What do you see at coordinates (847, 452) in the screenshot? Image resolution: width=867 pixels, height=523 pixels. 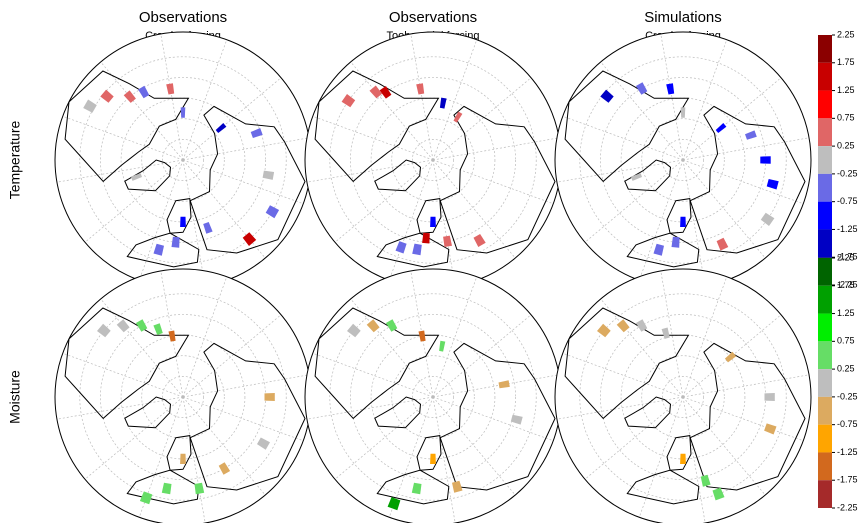 I see `colorbar-tick-label: -1.25` at bounding box center [847, 452].